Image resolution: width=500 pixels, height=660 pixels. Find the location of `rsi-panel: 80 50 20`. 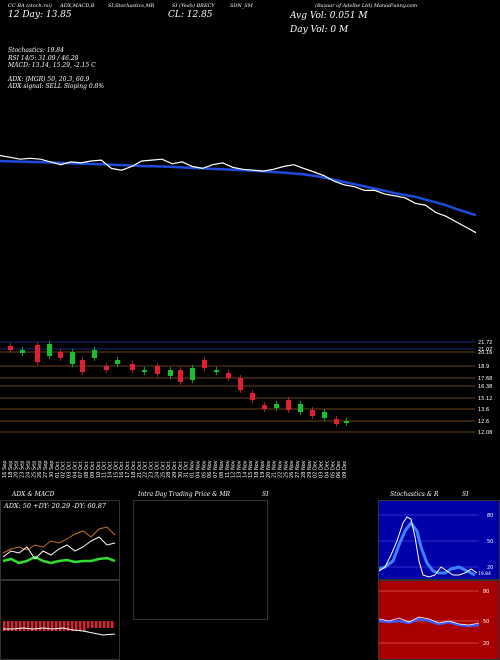

rsi-panel: 80 50 20 is located at coordinates (439, 620).